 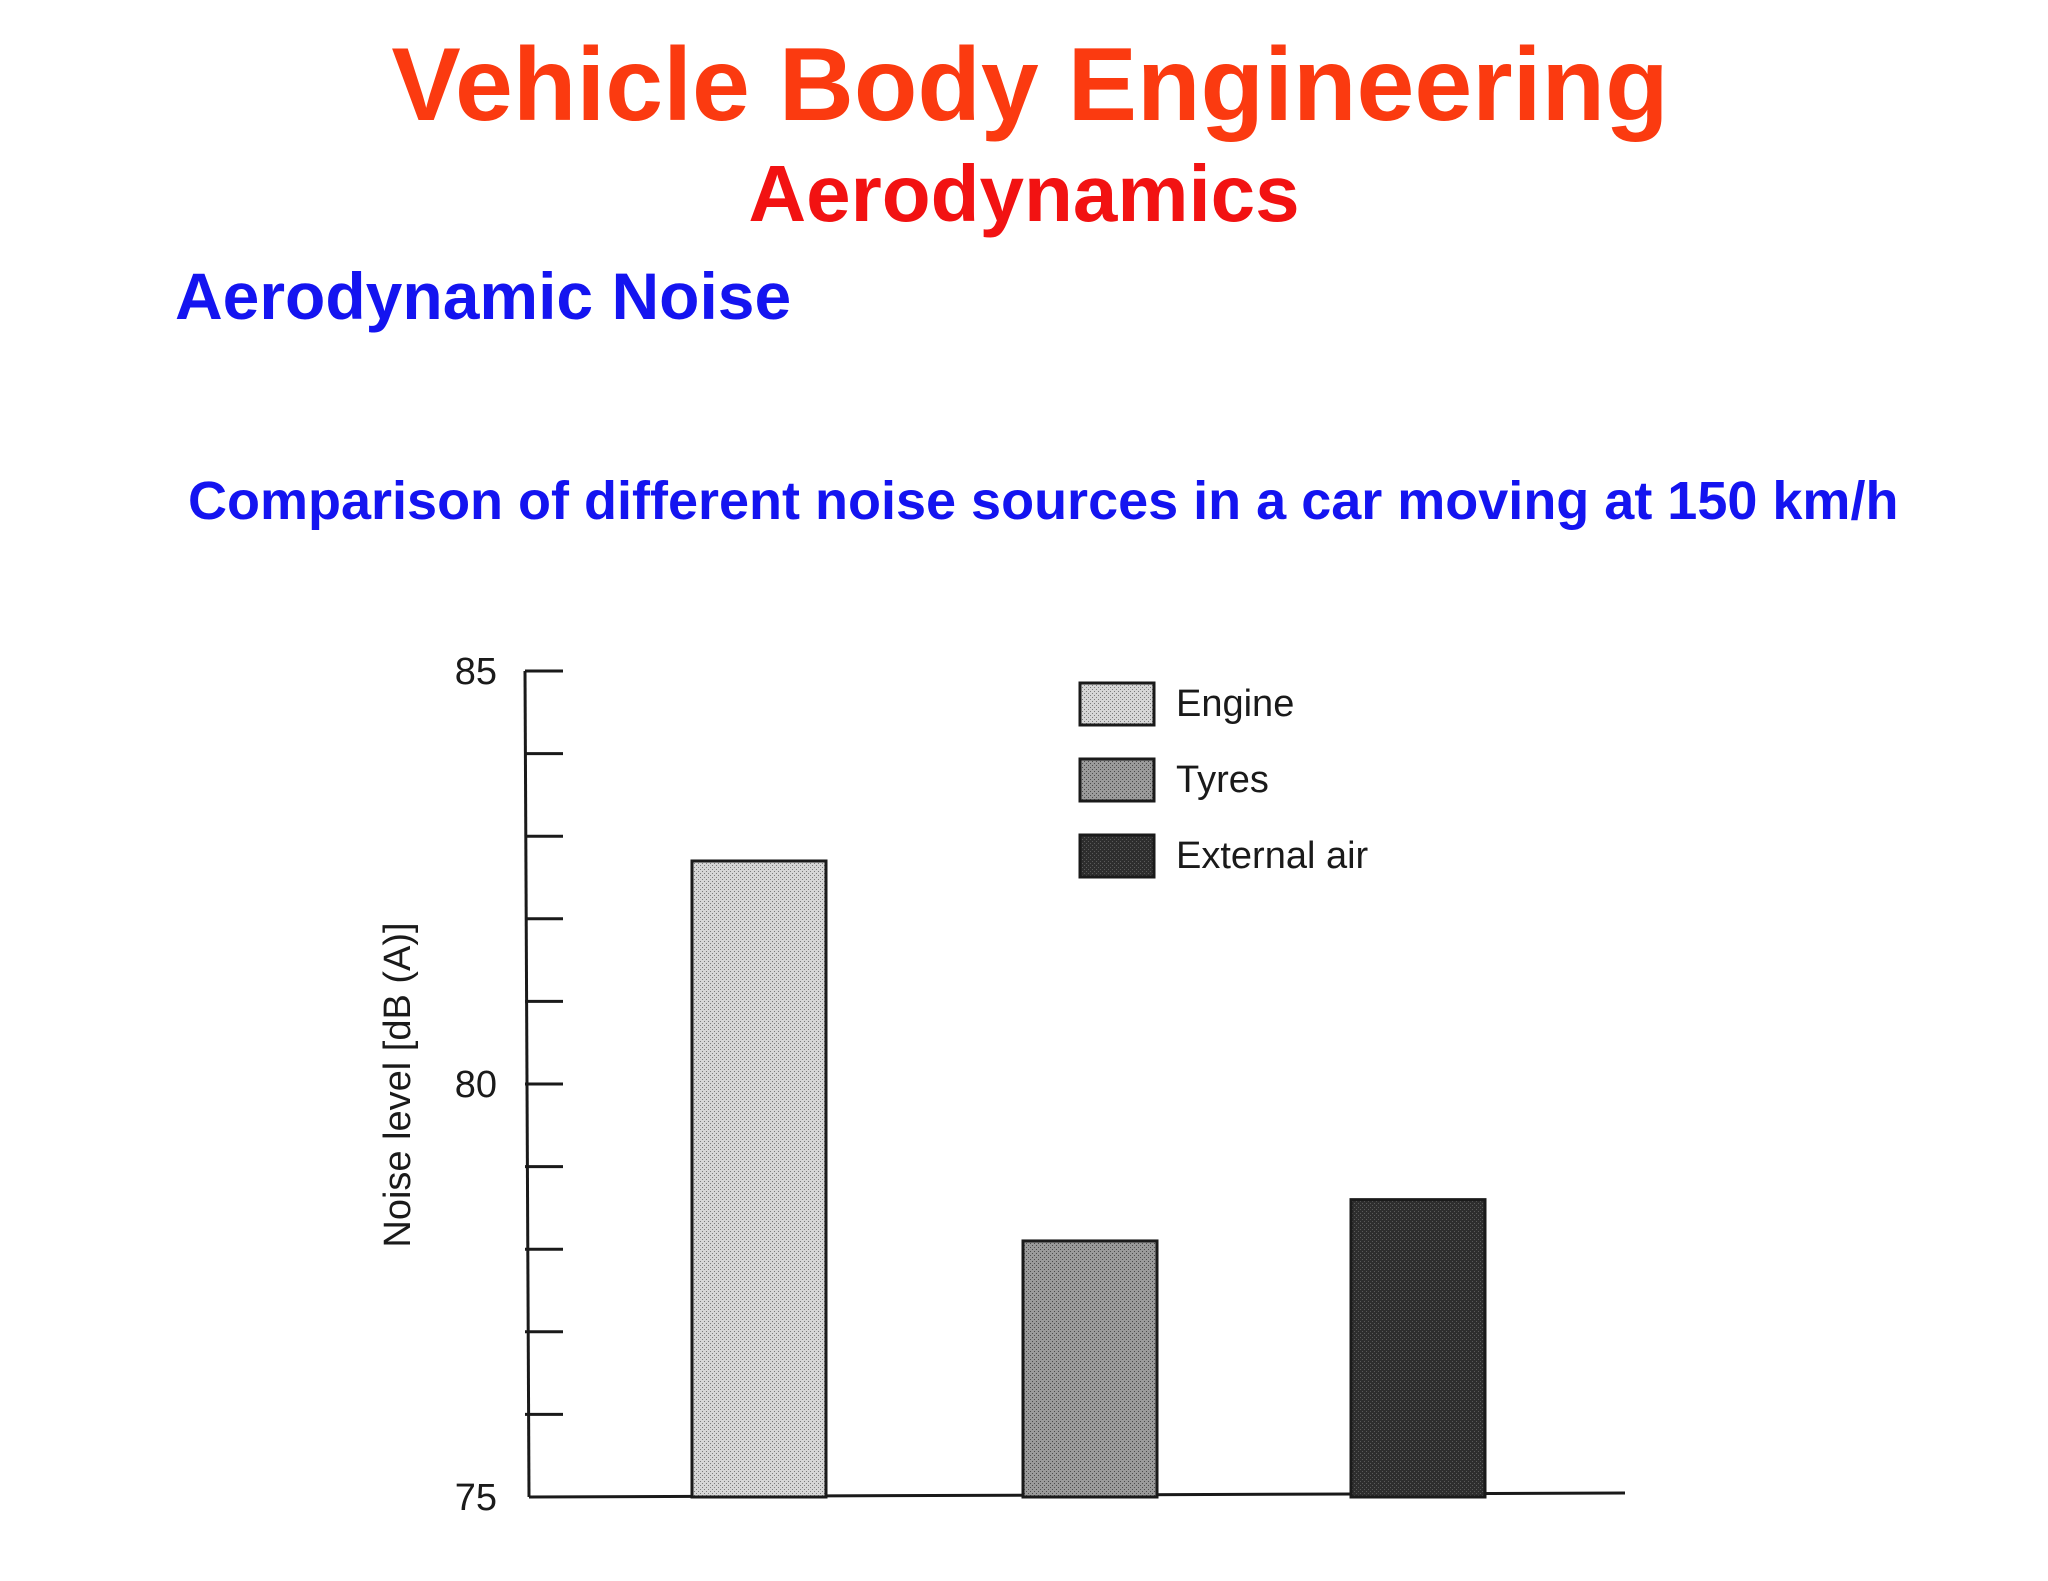 What do you see at coordinates (1272, 856) in the screenshot?
I see `legend-label-external-air: External air` at bounding box center [1272, 856].